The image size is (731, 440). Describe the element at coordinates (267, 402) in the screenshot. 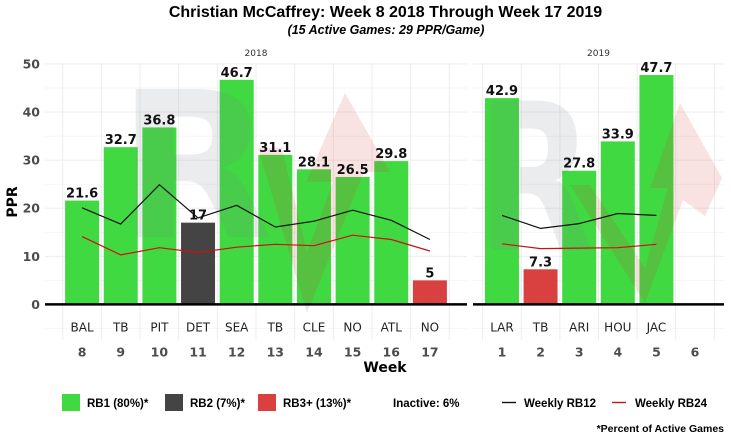

I see `legend-swatch-rb3` at that location.